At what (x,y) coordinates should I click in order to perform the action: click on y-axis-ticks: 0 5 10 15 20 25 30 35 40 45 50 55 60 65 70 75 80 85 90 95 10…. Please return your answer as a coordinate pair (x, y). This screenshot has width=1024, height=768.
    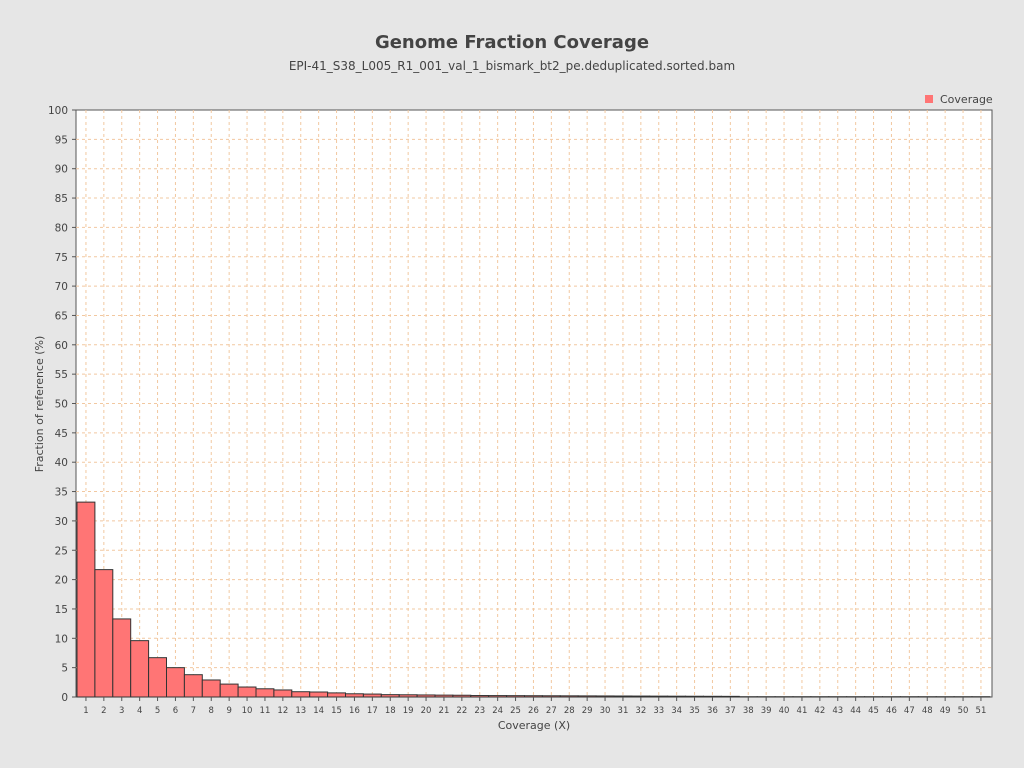
    Looking at the image, I should click on (62, 404).